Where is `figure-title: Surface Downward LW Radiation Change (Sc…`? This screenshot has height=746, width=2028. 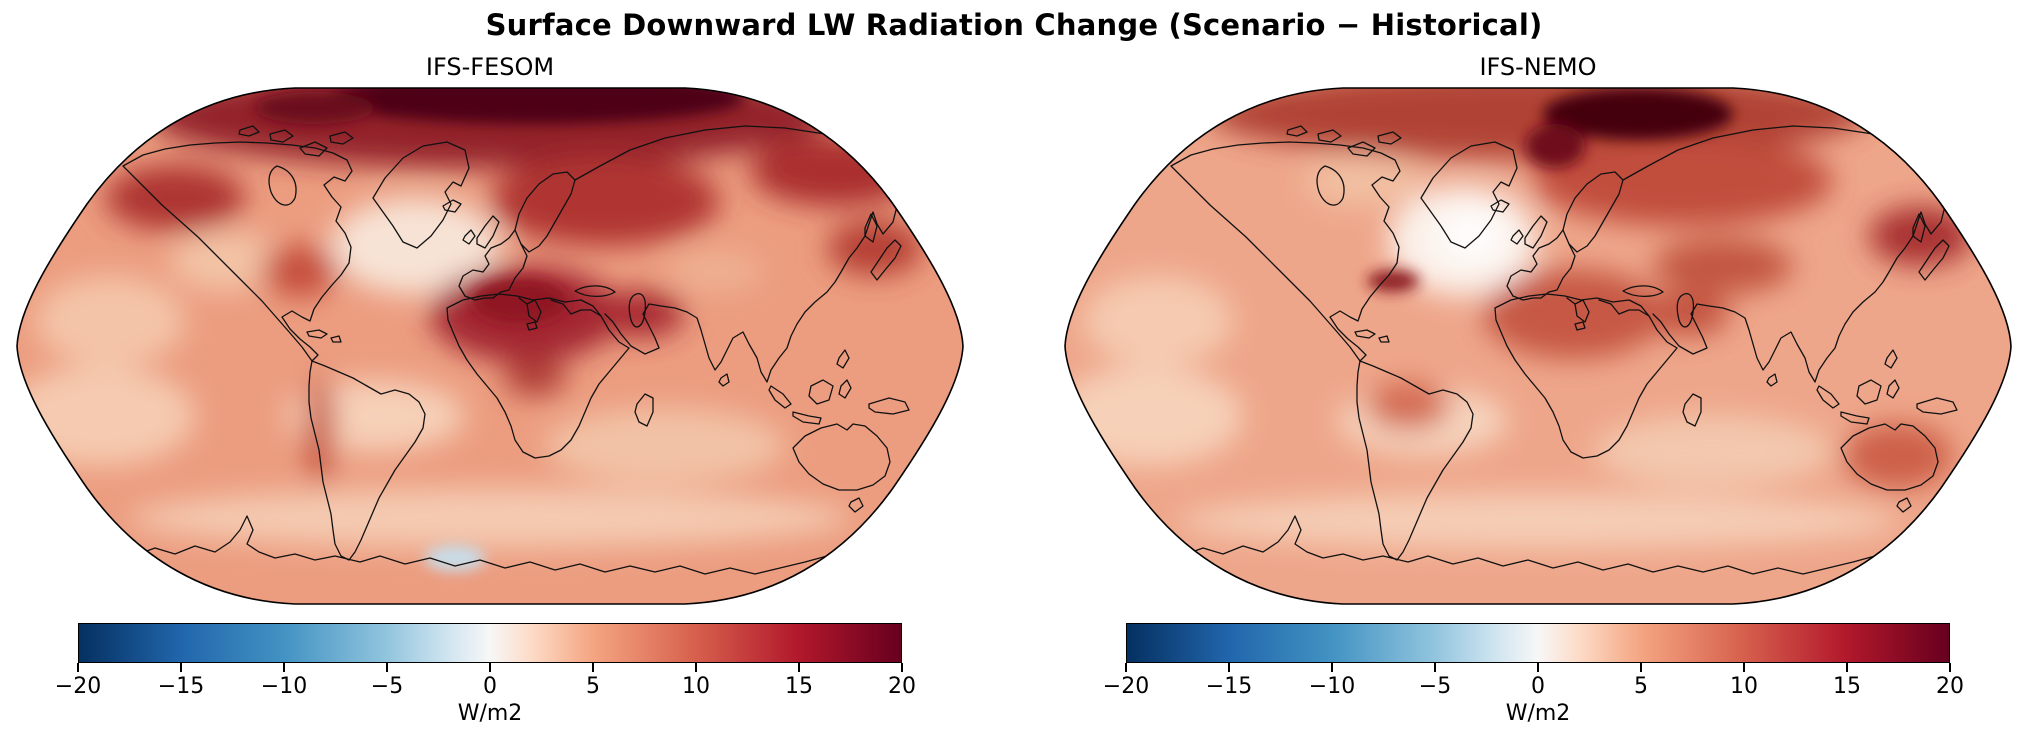 figure-title: Surface Downward LW Radiation Change (Sc… is located at coordinates (1014, 25).